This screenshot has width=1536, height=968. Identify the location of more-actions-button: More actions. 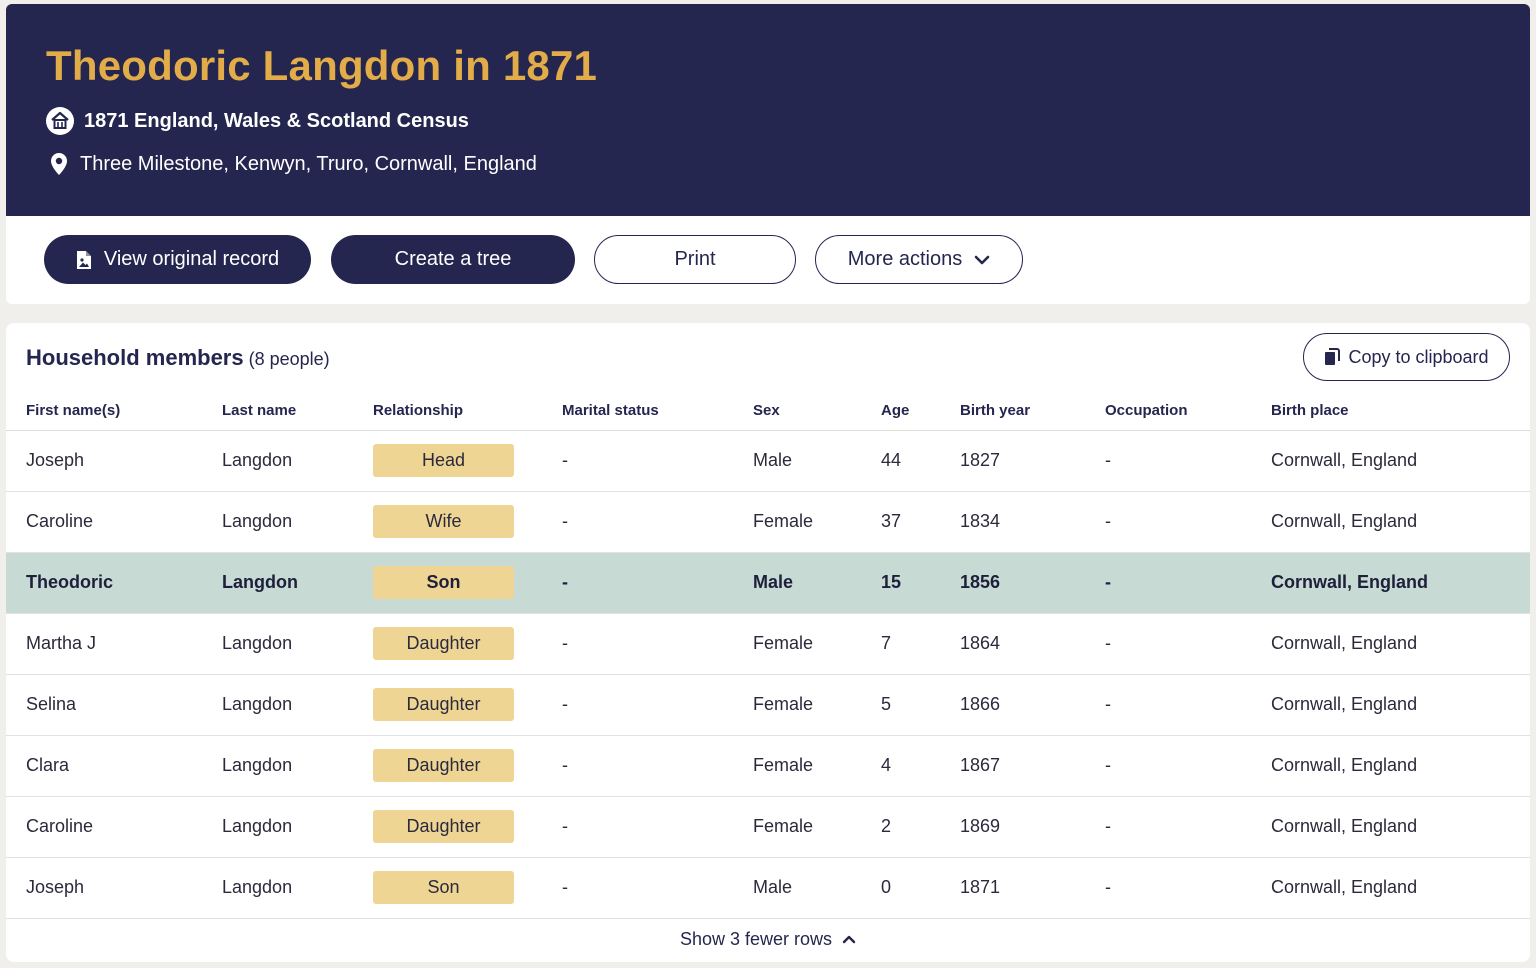
(919, 259).